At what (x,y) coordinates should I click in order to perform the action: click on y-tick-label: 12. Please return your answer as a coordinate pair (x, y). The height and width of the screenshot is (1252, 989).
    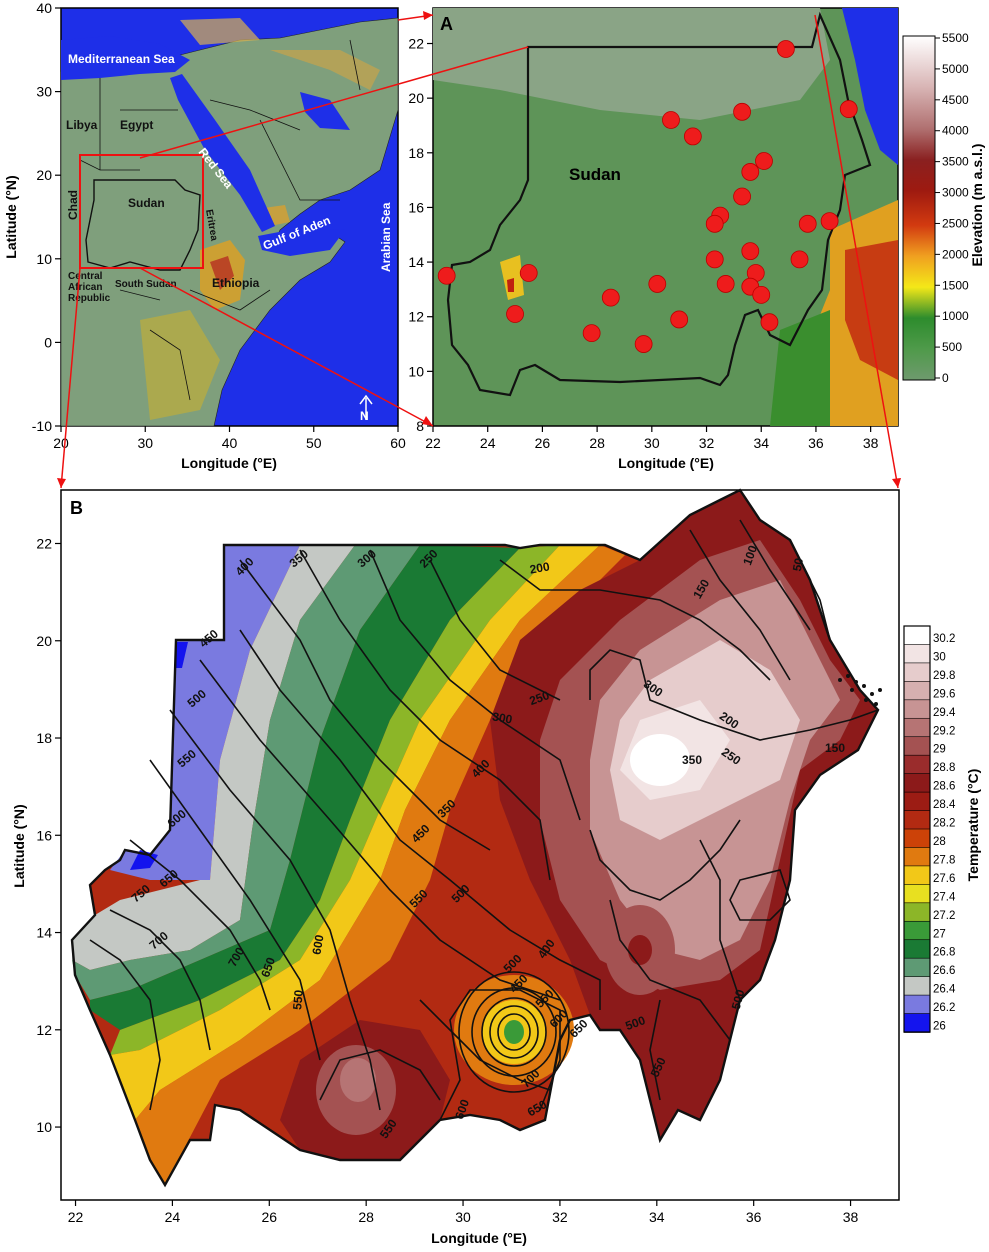
    Looking at the image, I should click on (416, 317).